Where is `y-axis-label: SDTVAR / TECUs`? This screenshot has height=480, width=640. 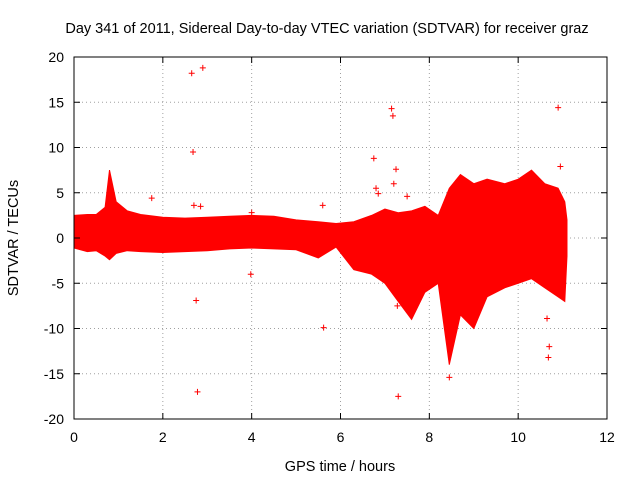
y-axis-label: SDTVAR / TECUs is located at coordinates (14, 238).